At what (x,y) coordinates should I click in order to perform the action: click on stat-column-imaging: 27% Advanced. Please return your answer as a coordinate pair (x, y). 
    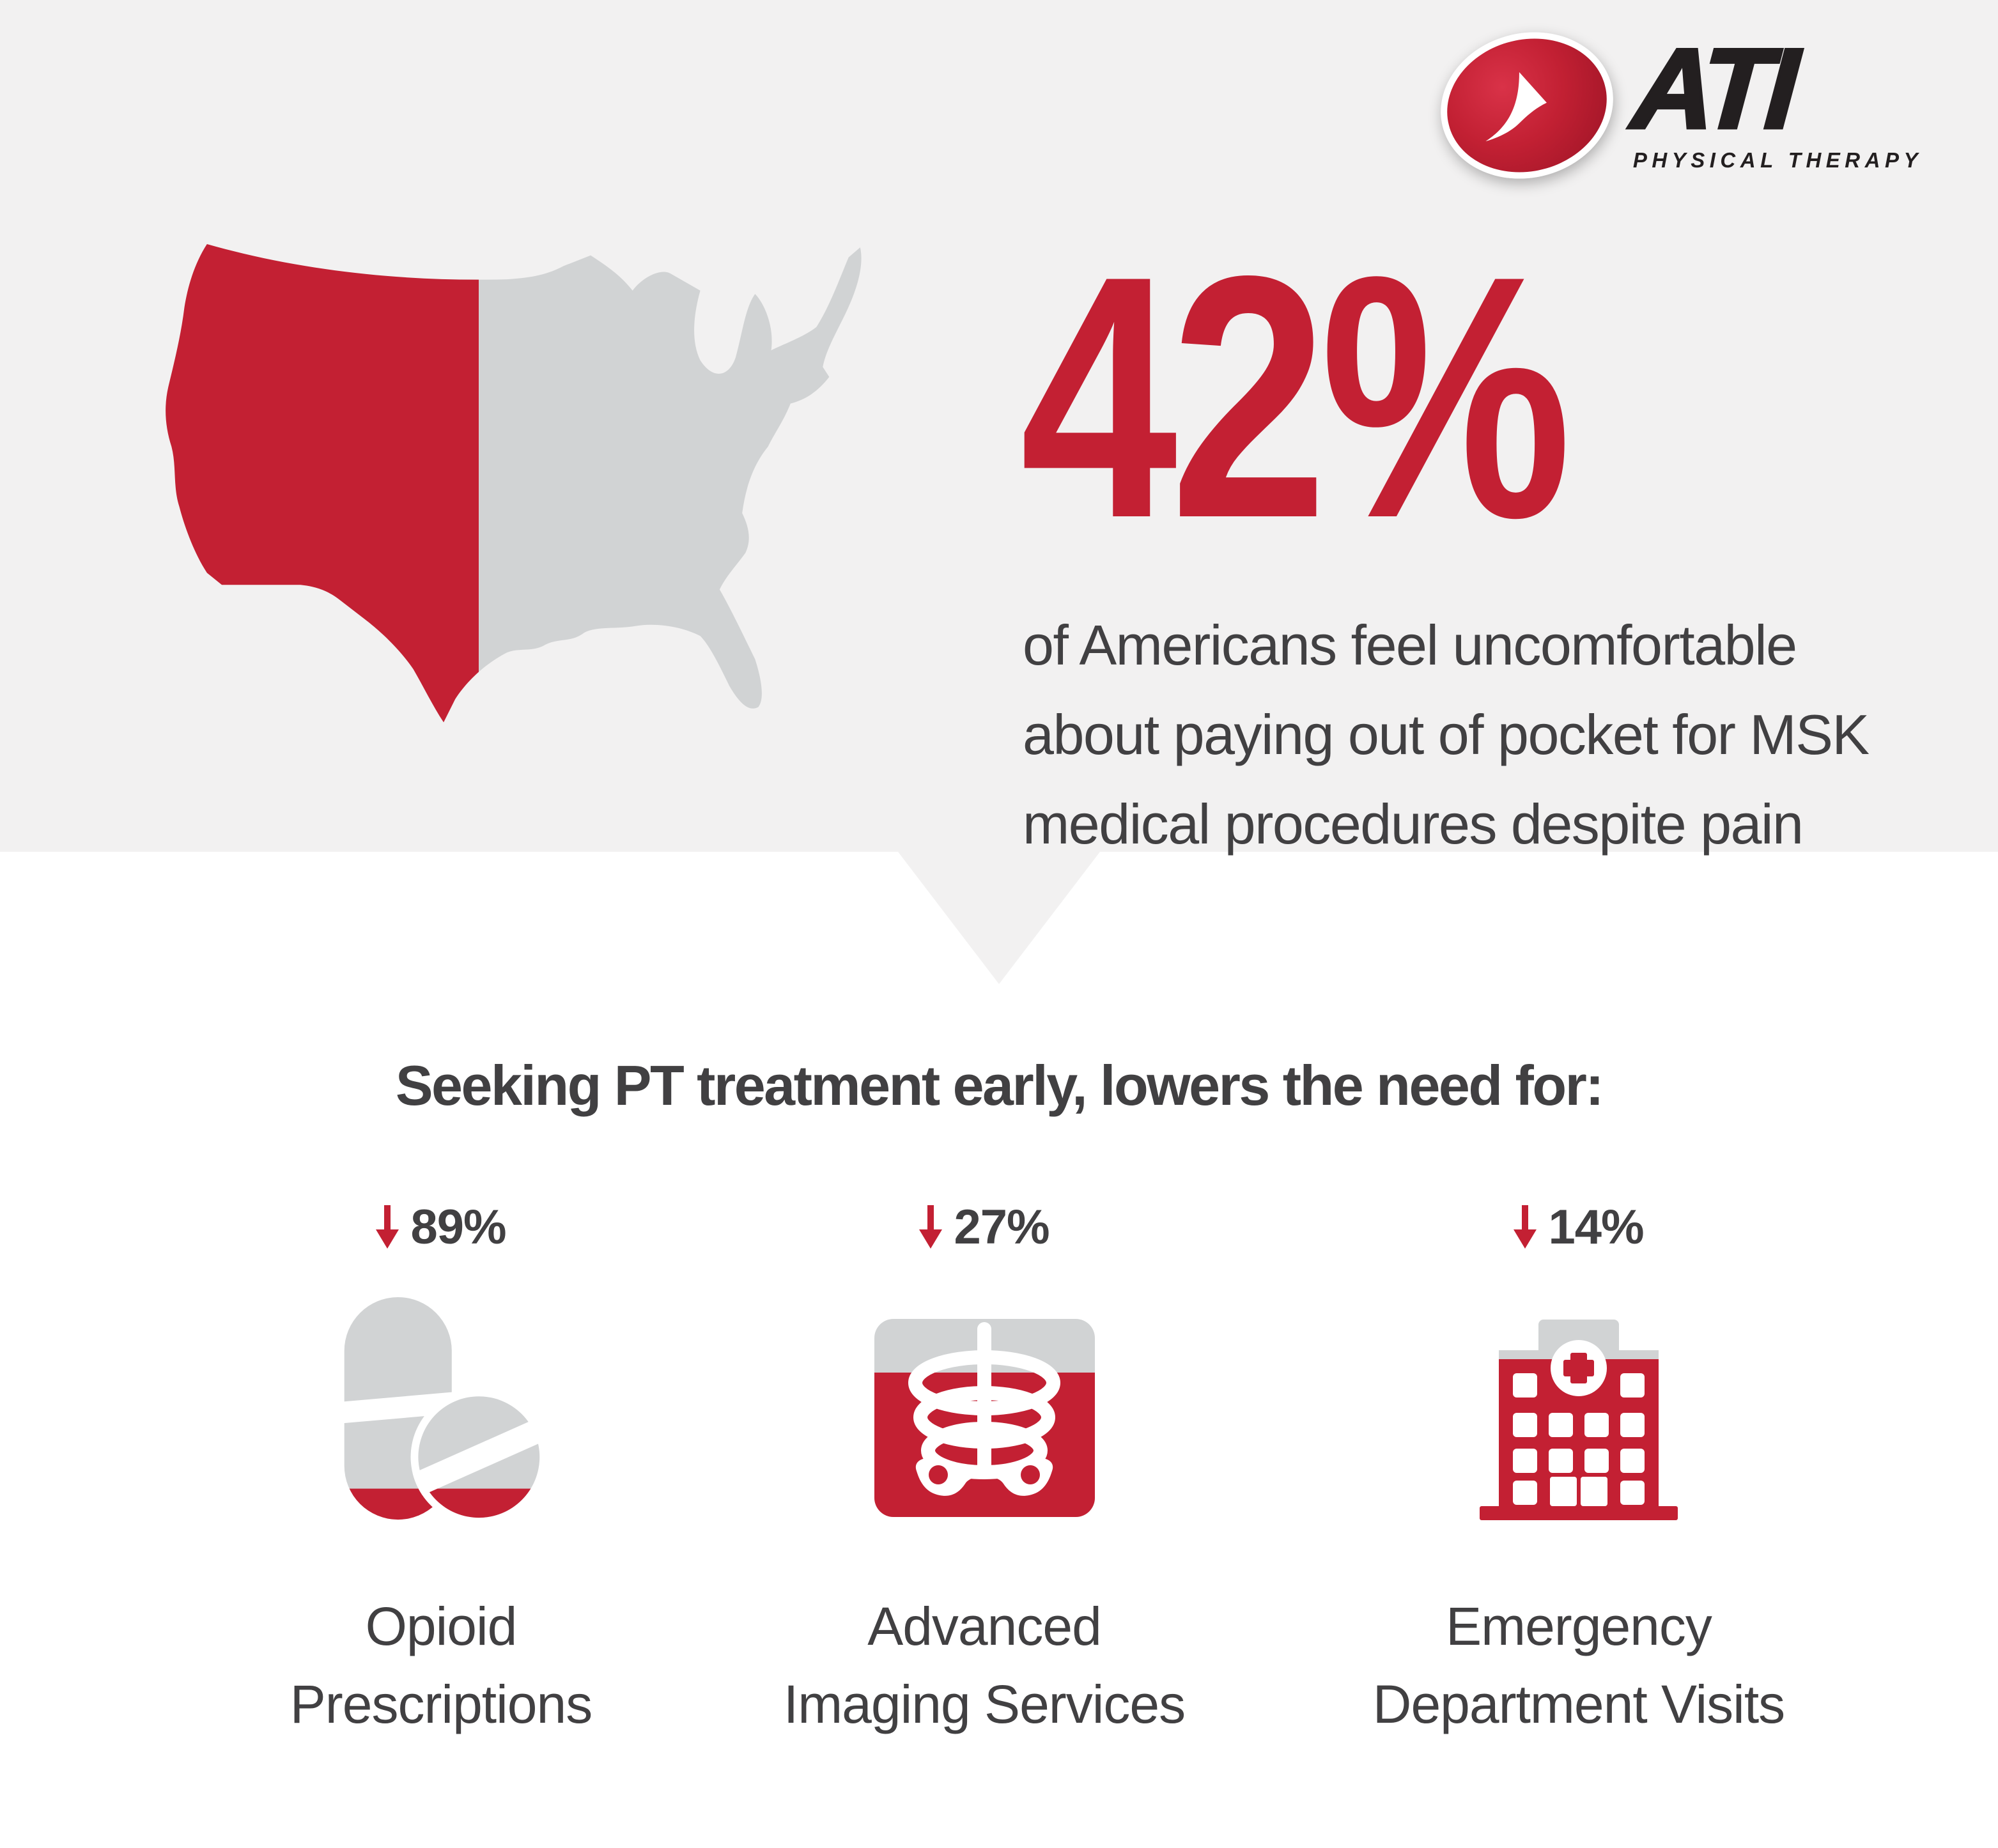
    Looking at the image, I should click on (984, 1471).